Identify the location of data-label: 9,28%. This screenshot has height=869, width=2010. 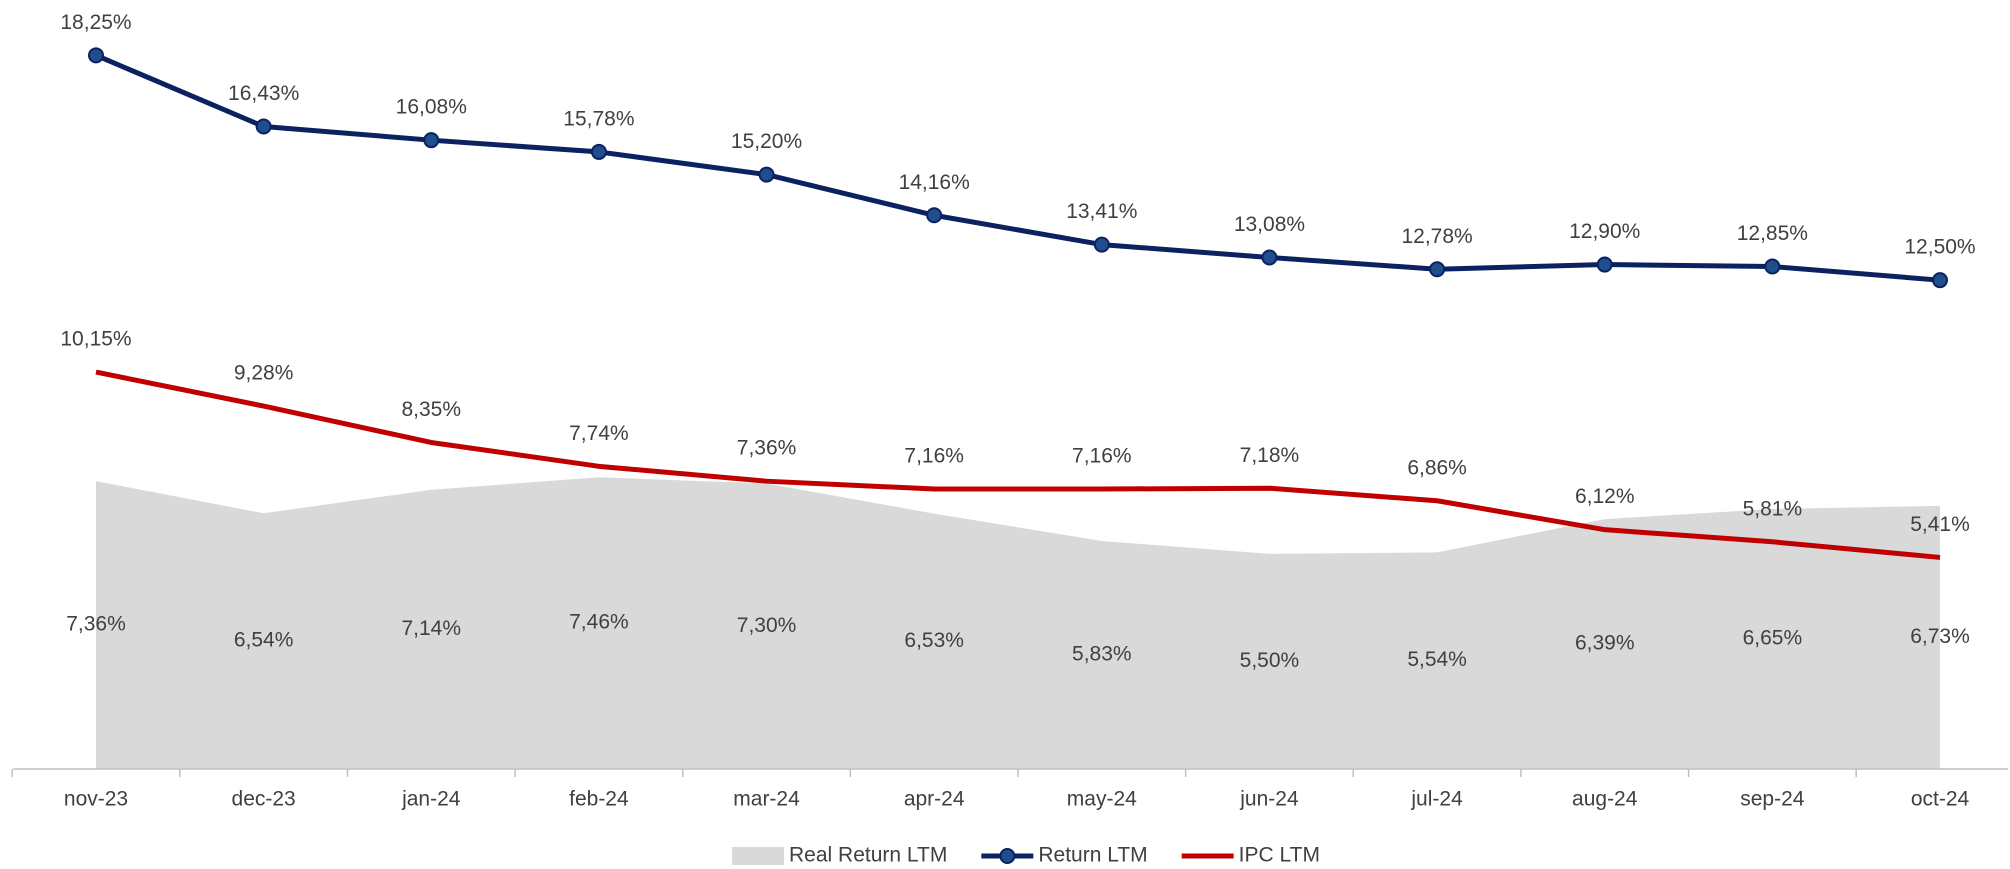
(264, 373).